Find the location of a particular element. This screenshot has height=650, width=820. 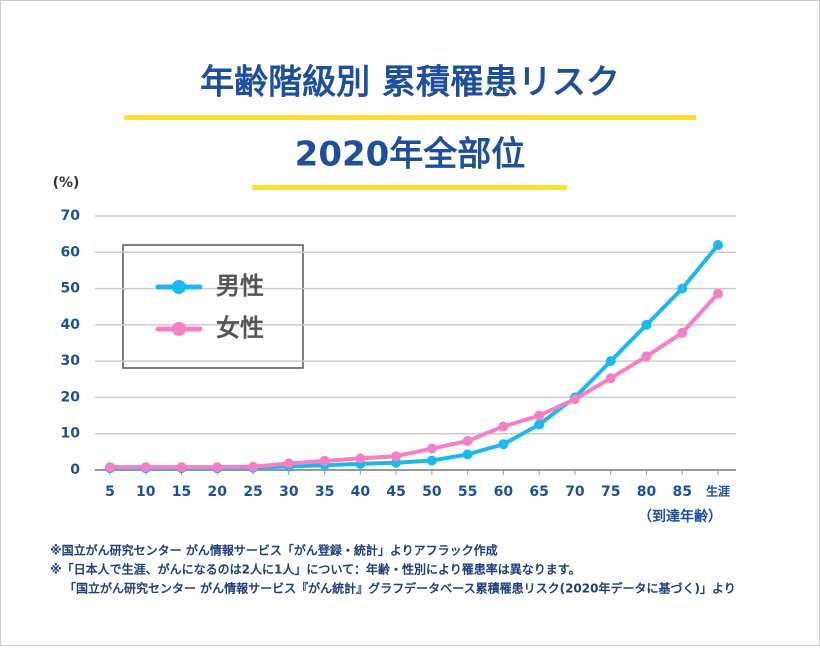

x-tick-label: 30 is located at coordinates (289, 492).